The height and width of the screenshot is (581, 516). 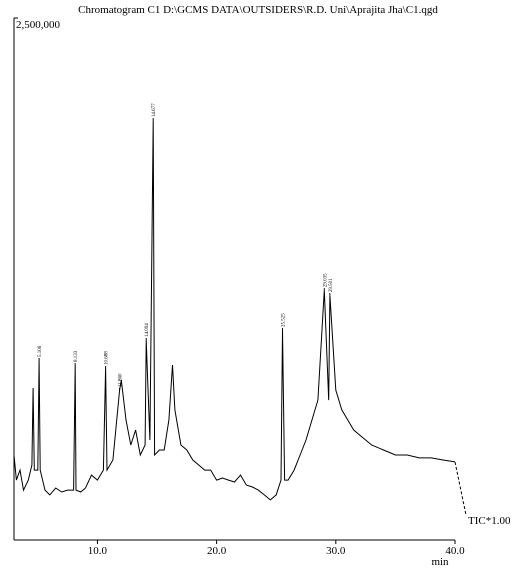 What do you see at coordinates (154, 110) in the screenshot?
I see `peak-label: 14.677` at bounding box center [154, 110].